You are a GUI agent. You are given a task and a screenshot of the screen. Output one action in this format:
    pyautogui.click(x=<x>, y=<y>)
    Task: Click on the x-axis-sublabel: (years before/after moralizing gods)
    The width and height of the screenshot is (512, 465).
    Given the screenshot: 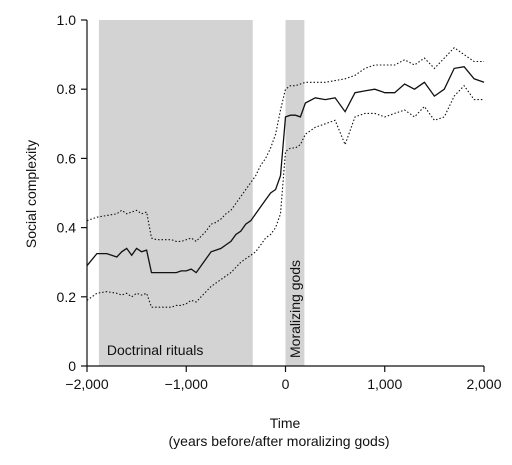 What is the action you would take?
    pyautogui.click(x=279, y=441)
    